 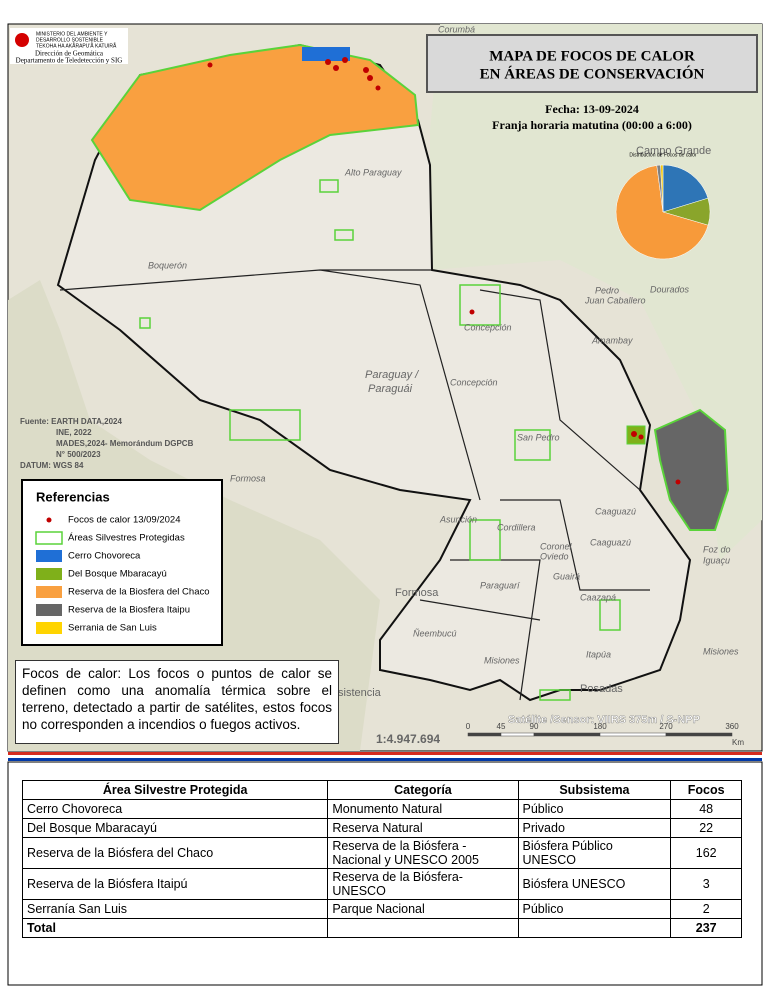 I want to click on time-range: Franja horaria matutina (00:00 a 6:00), so click(x=592, y=125).